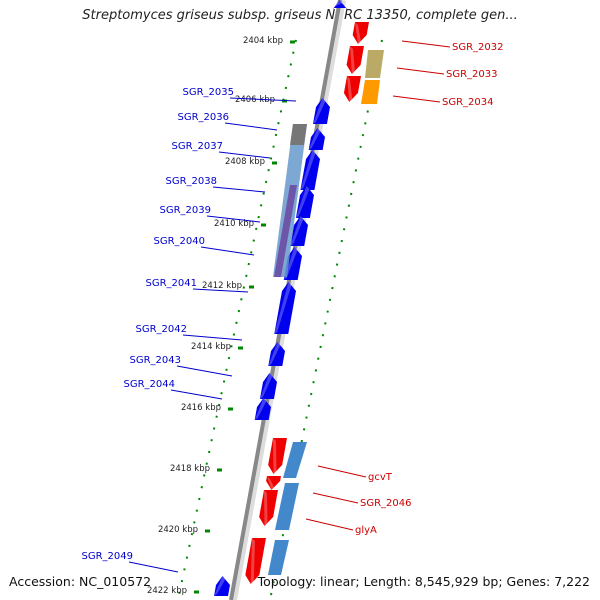  Describe the element at coordinates (178, 530) in the screenshot. I see `scale-tick-label: 2420 kbp` at that location.